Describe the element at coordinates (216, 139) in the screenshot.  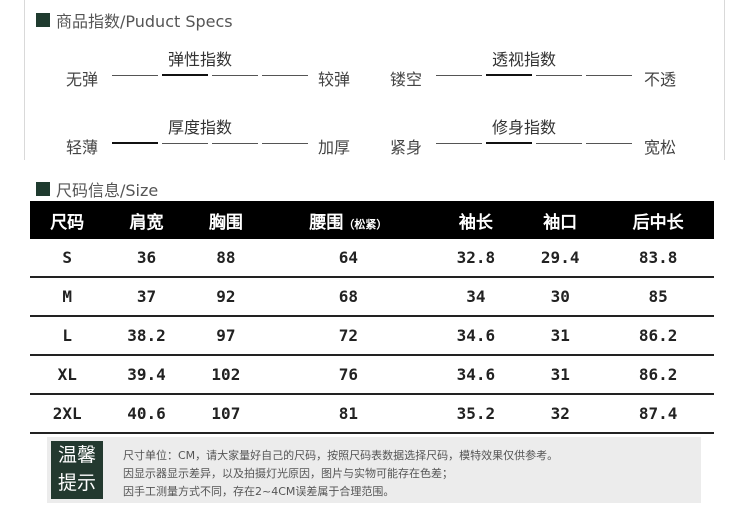
I see `thickness-scale: 厚度指数 轻薄 加厚` at that location.